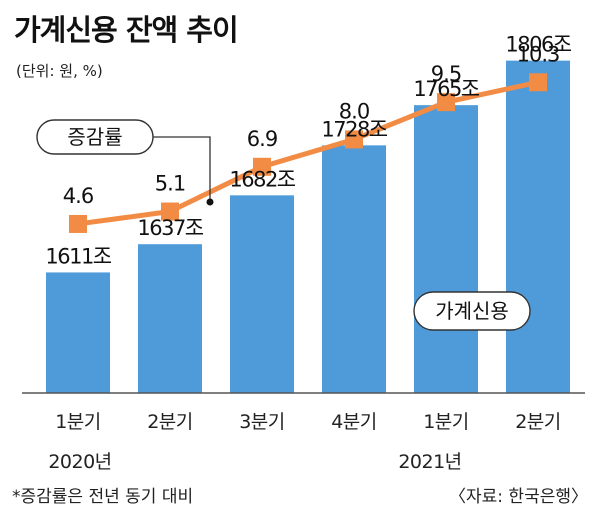 The width and height of the screenshot is (600, 517). What do you see at coordinates (538, 422) in the screenshot?
I see `x-tick-label-6: 2분기` at bounding box center [538, 422].